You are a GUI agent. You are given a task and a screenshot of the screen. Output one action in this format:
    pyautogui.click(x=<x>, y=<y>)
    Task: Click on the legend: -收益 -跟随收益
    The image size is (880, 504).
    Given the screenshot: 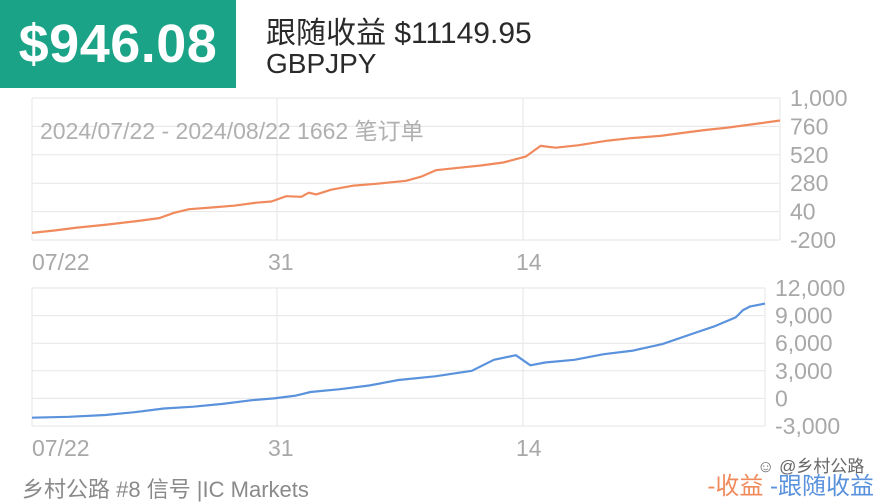 What is the action you would take?
    pyautogui.click(x=790, y=483)
    